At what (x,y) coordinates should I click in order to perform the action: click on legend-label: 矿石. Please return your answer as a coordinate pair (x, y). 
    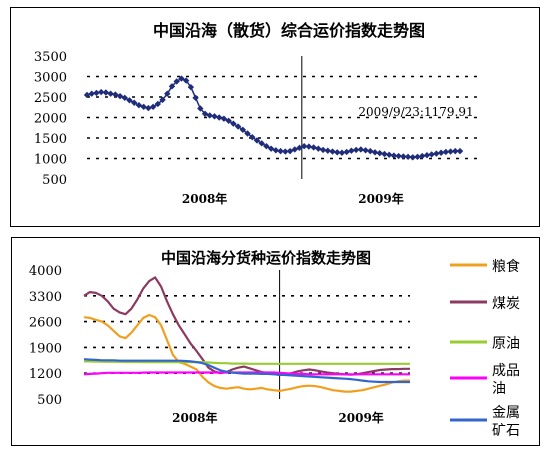
    Looking at the image, I should click on (506, 431).